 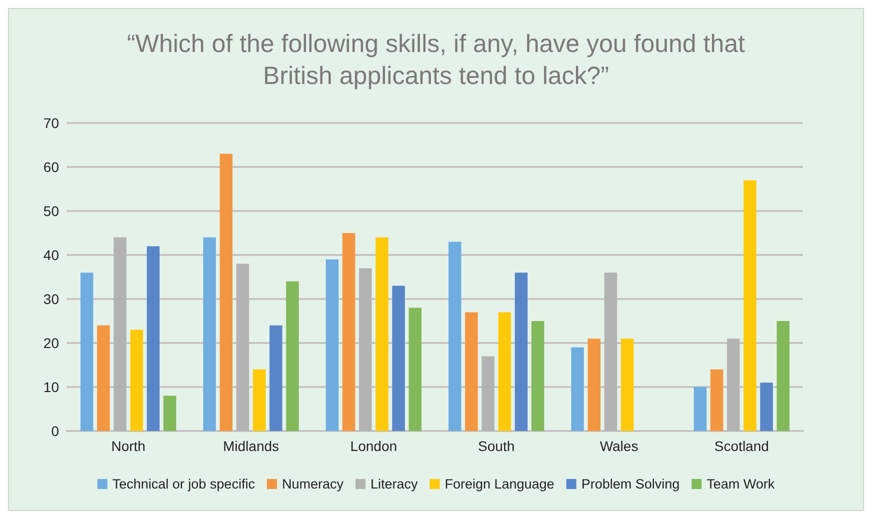 I want to click on legend-label: Problem Solving, so click(x=630, y=484).